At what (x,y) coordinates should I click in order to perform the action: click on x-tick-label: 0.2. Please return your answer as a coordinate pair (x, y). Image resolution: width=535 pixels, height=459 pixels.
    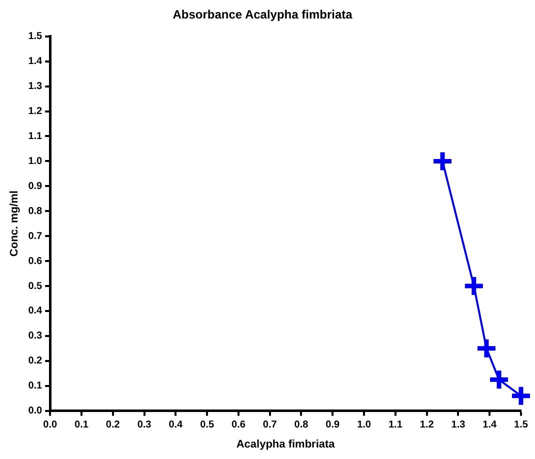
    Looking at the image, I should click on (113, 425).